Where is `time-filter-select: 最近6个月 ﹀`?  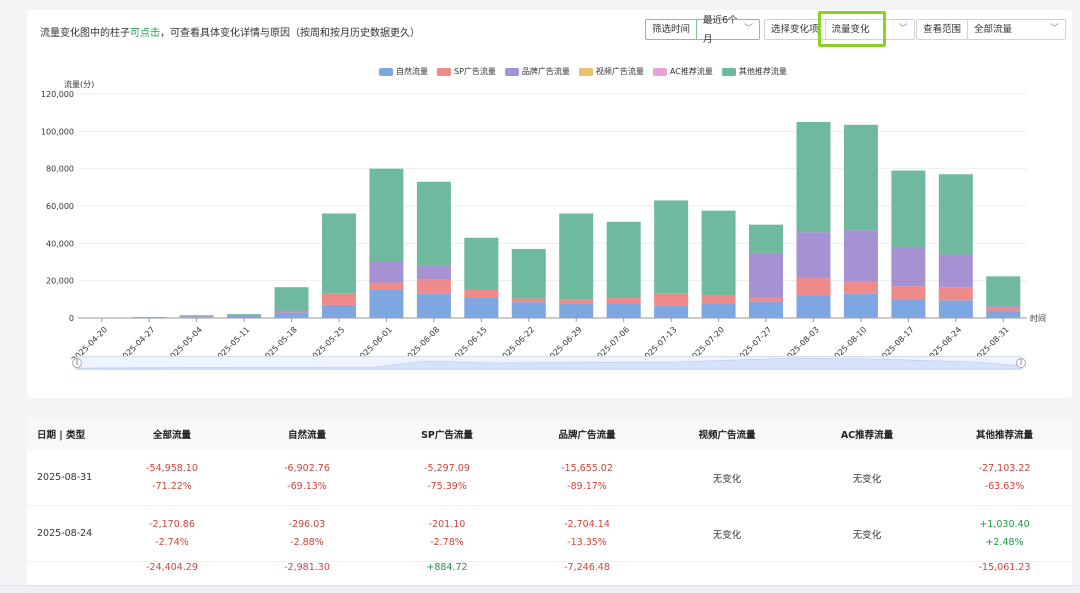 time-filter-select: 最近6个月 ﹀ is located at coordinates (728, 30).